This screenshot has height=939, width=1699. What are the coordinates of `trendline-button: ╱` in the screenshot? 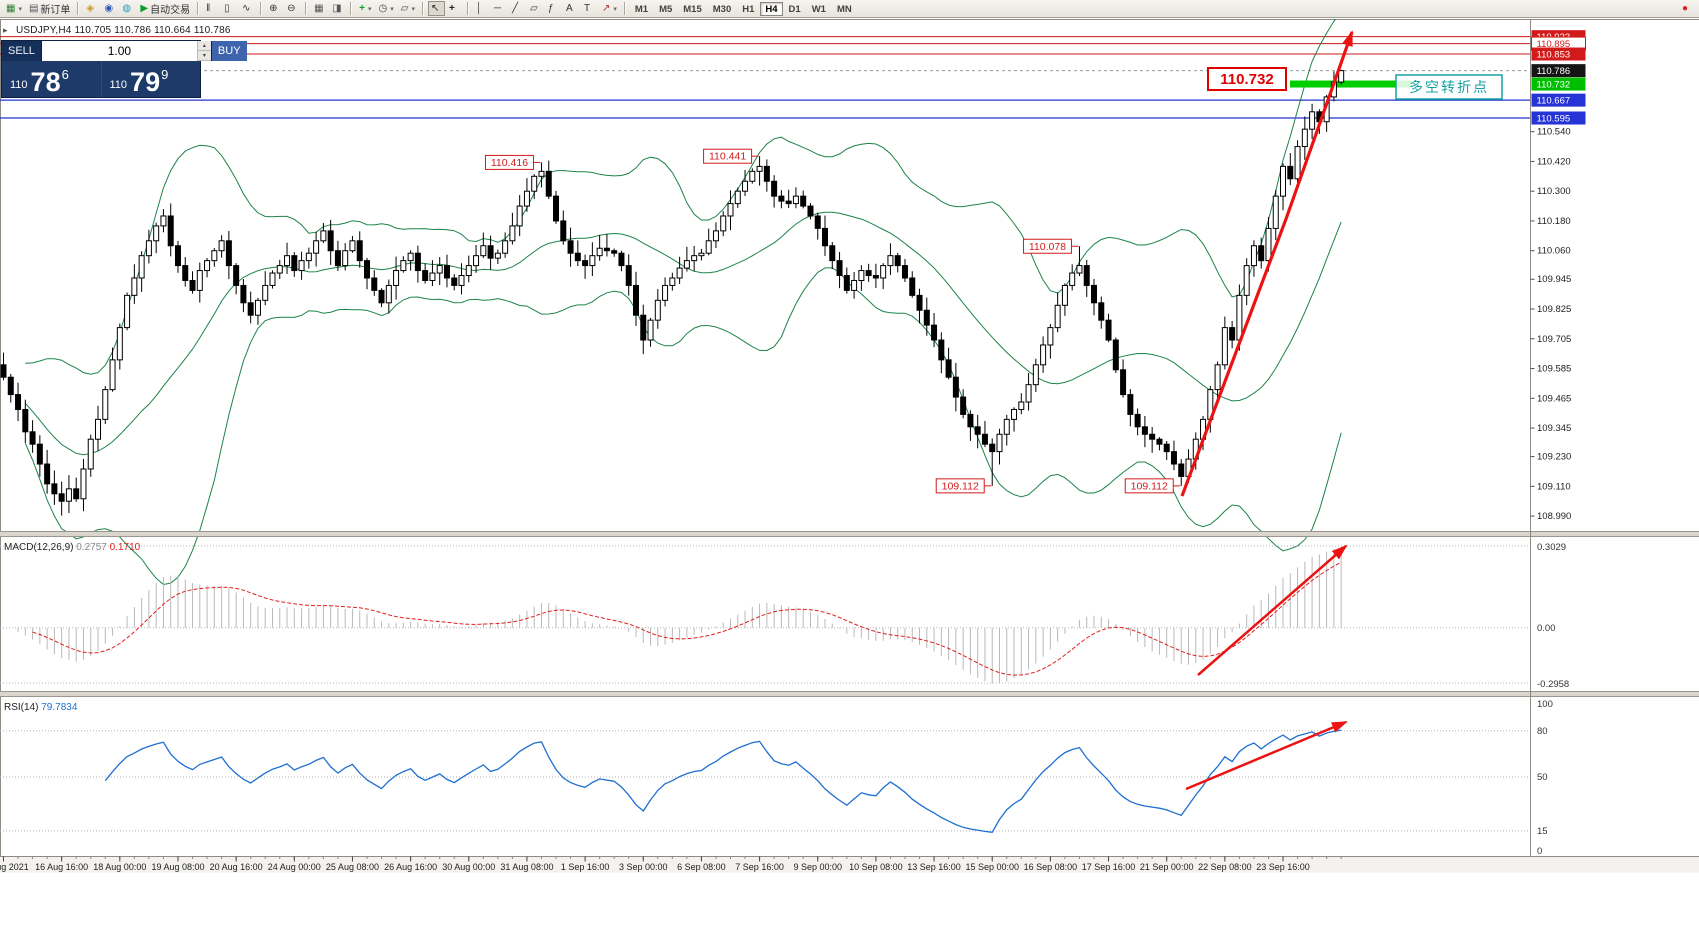 It's located at (517, 8).